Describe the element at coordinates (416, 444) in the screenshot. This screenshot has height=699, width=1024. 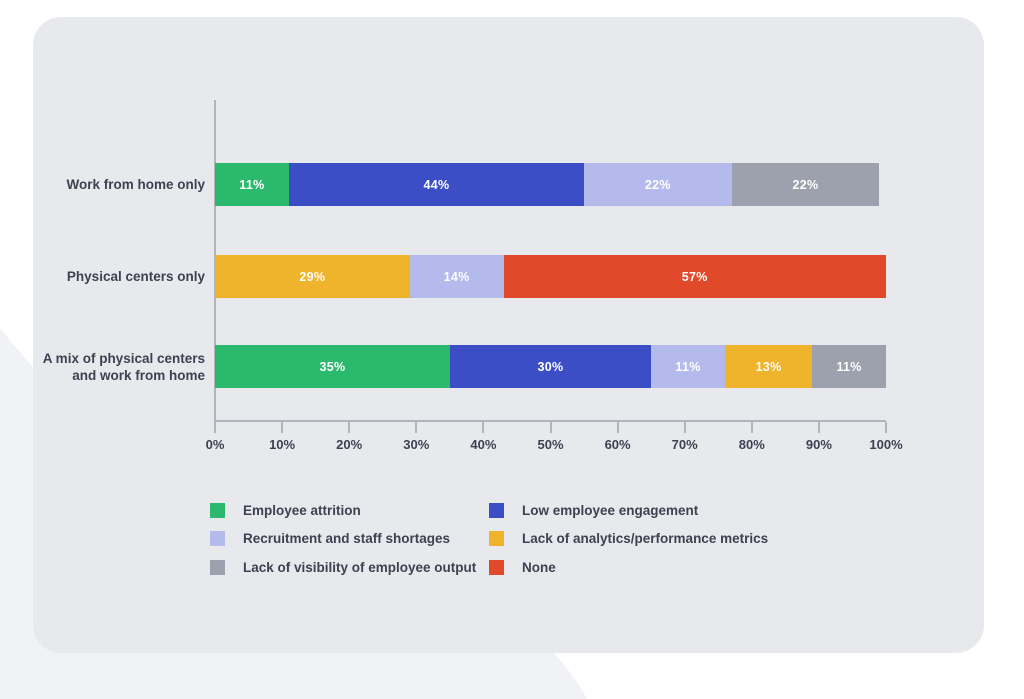
I see `x-axis-tick-label: 30%` at that location.